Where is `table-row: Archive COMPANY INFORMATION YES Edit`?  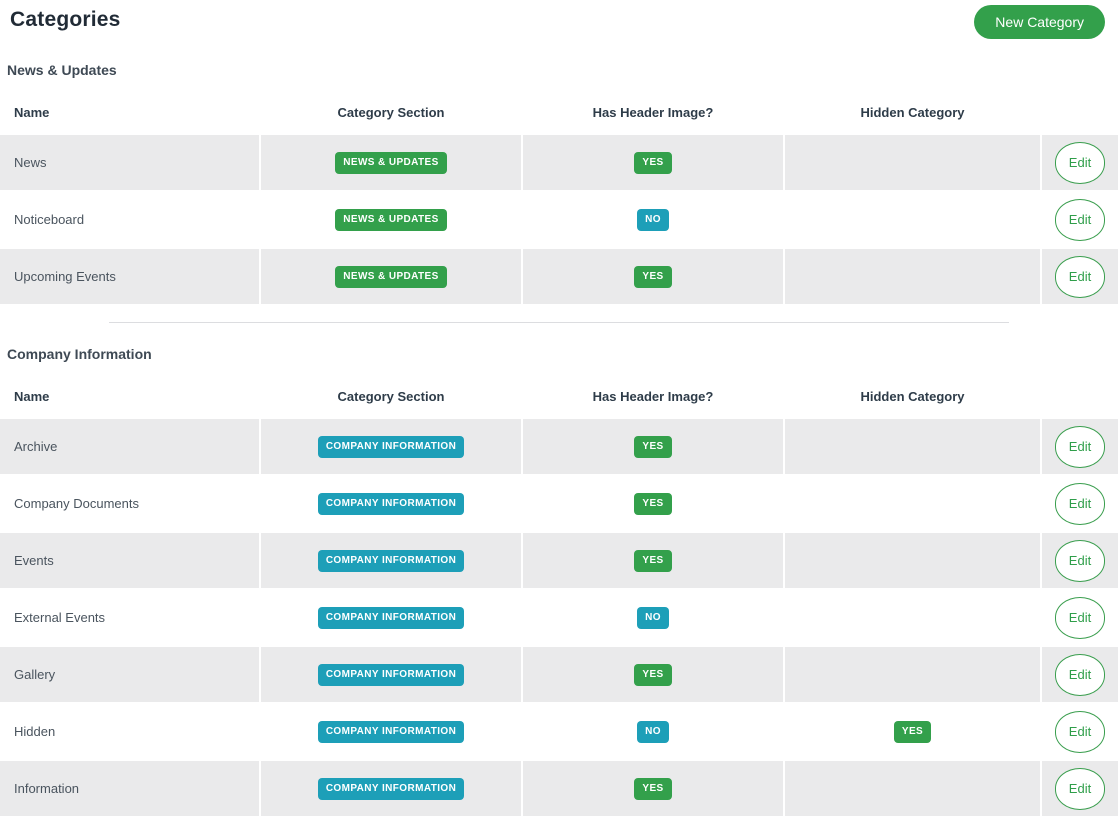
table-row: Archive COMPANY INFORMATION YES Edit is located at coordinates (559, 446).